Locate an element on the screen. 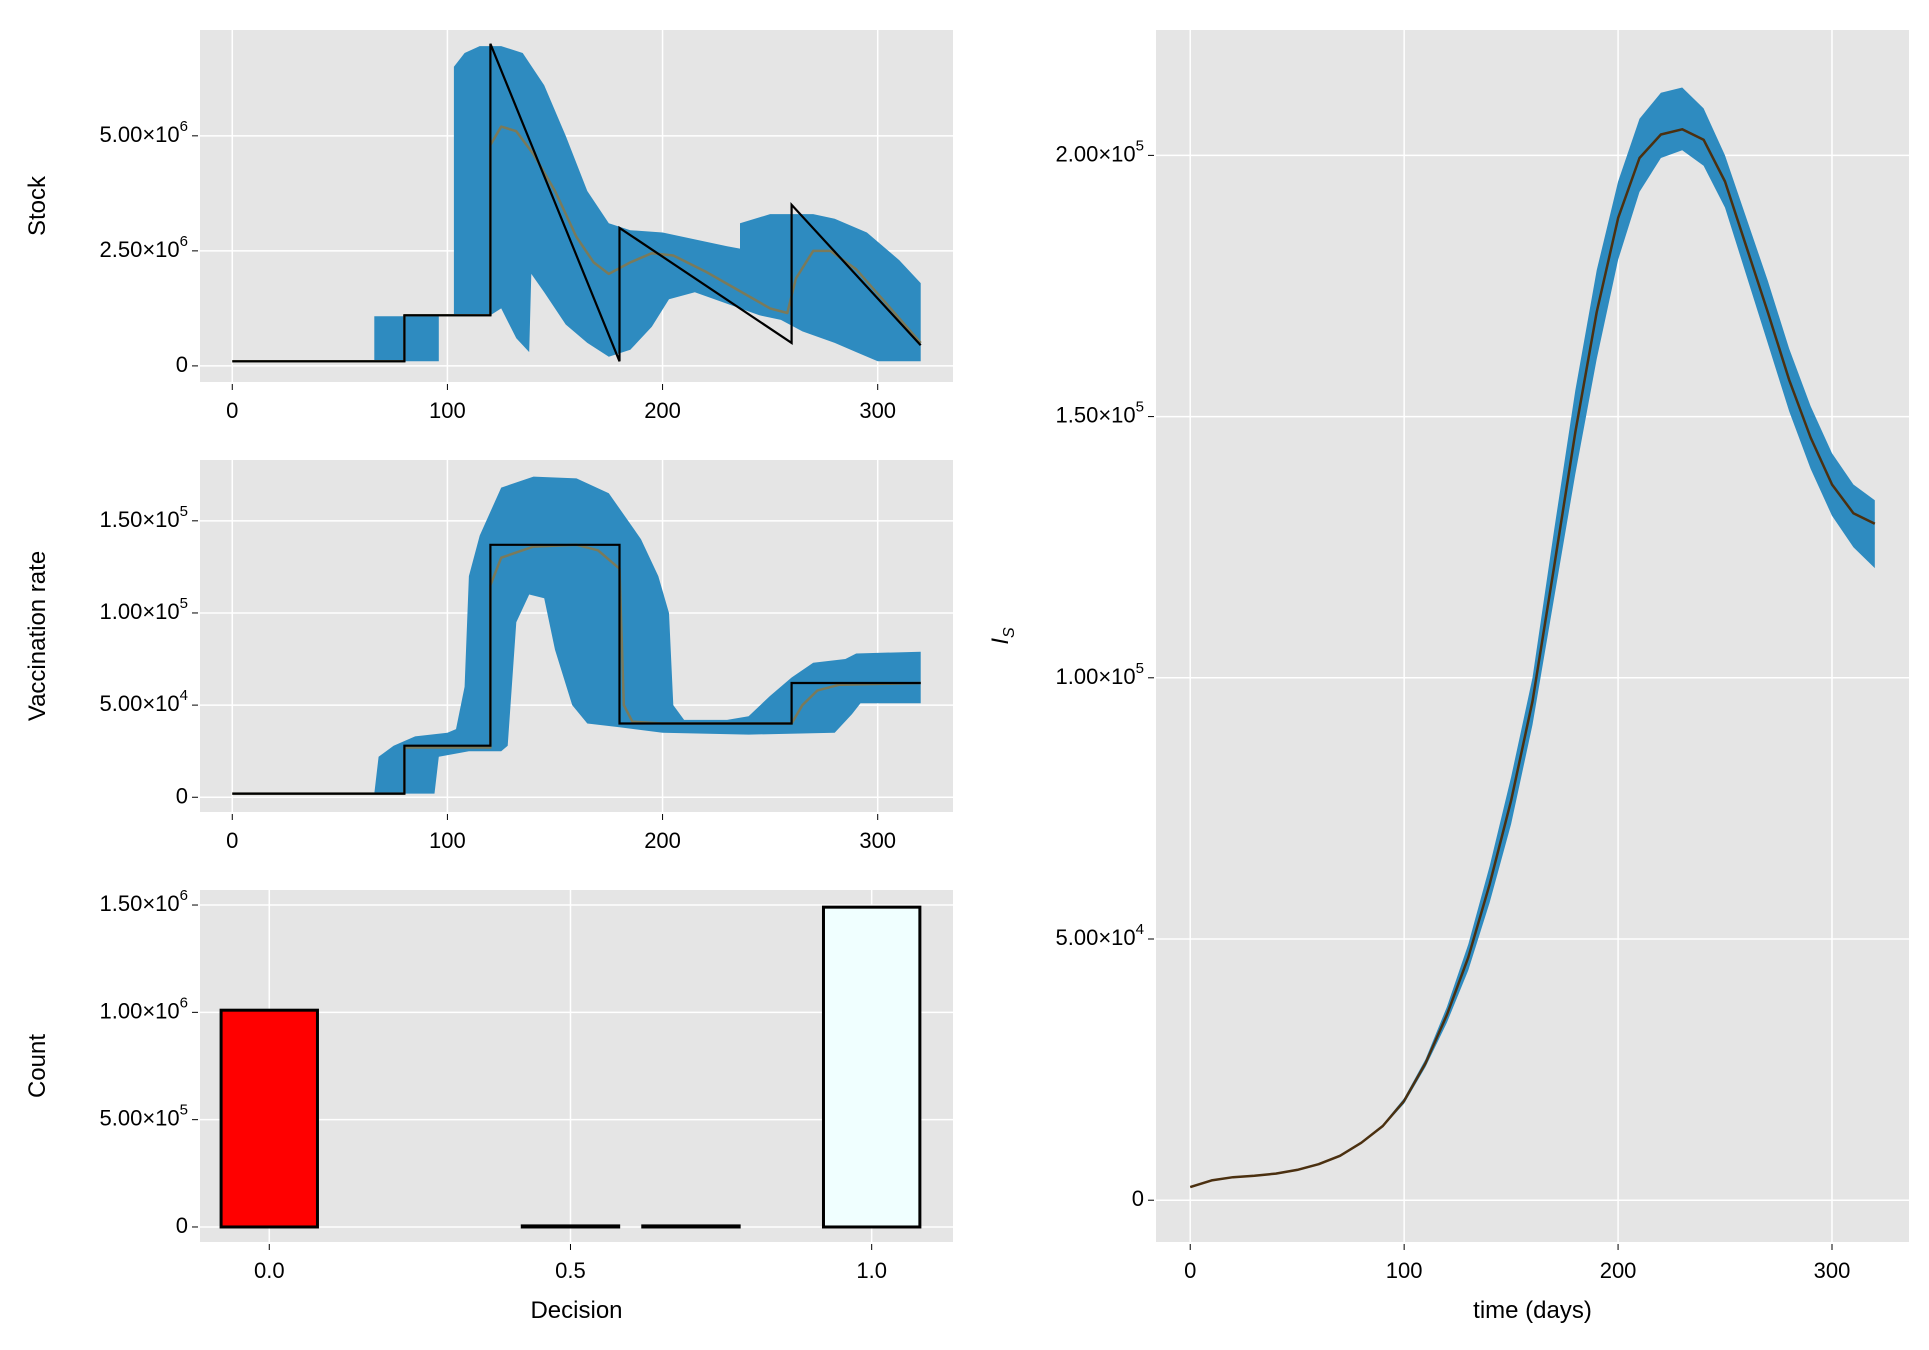  stock-y-tick-label: 2.50×10⁶ is located at coordinates (144, 247).